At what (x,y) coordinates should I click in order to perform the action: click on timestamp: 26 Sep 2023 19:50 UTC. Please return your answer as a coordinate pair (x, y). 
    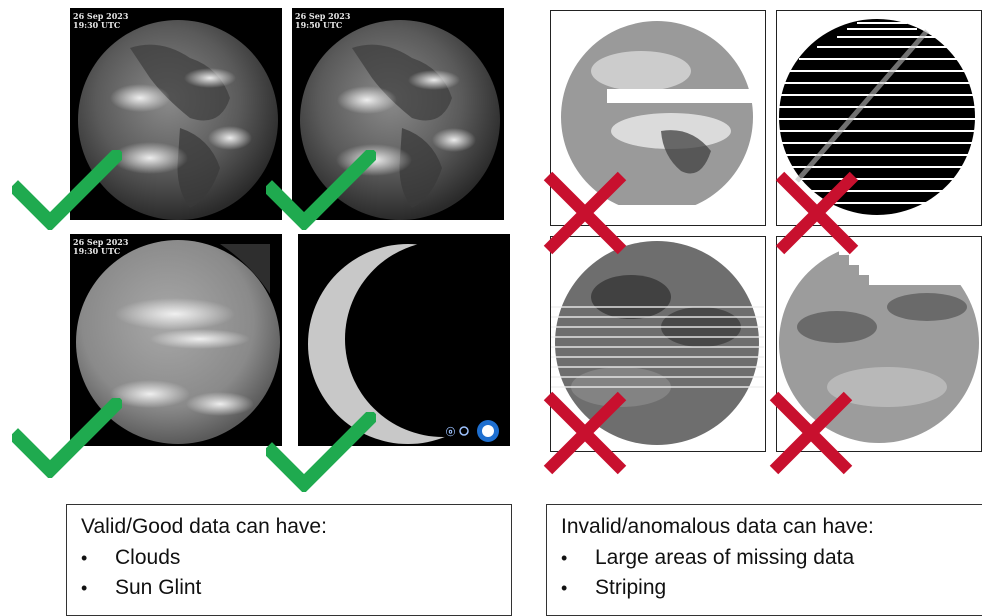
    Looking at the image, I should click on (323, 20).